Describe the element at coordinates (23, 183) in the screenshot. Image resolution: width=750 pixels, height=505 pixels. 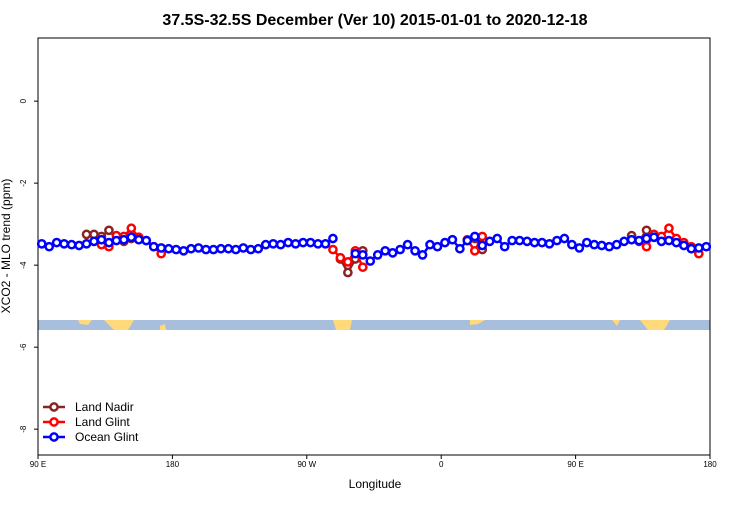
I see `y-tick-label: -2` at that location.